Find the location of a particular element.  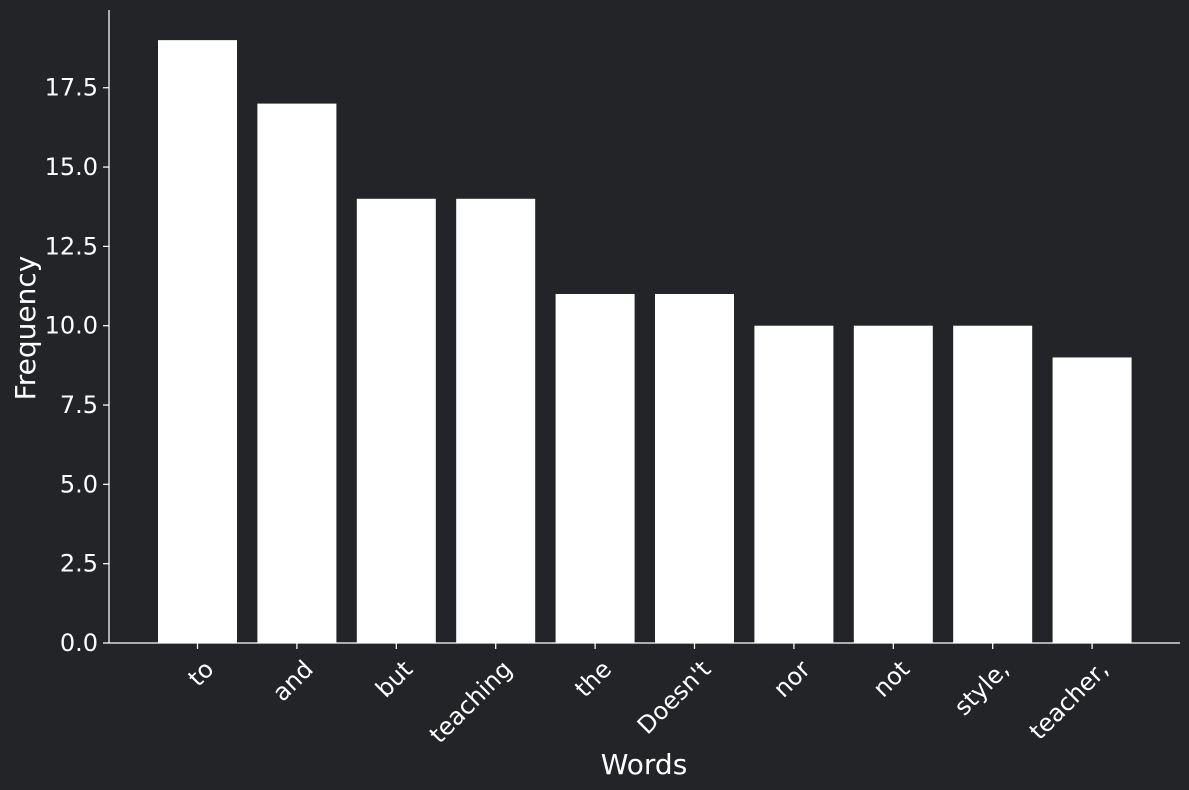

y-tick-label: 2.5 is located at coordinates (79, 564).